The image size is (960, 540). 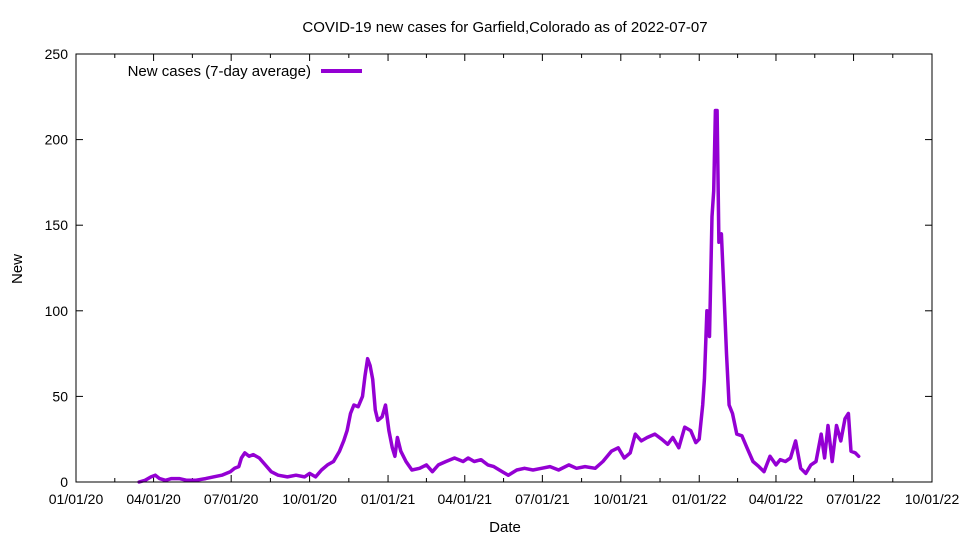 What do you see at coordinates (231, 499) in the screenshot?
I see `x-tick-label: 07/01/20` at bounding box center [231, 499].